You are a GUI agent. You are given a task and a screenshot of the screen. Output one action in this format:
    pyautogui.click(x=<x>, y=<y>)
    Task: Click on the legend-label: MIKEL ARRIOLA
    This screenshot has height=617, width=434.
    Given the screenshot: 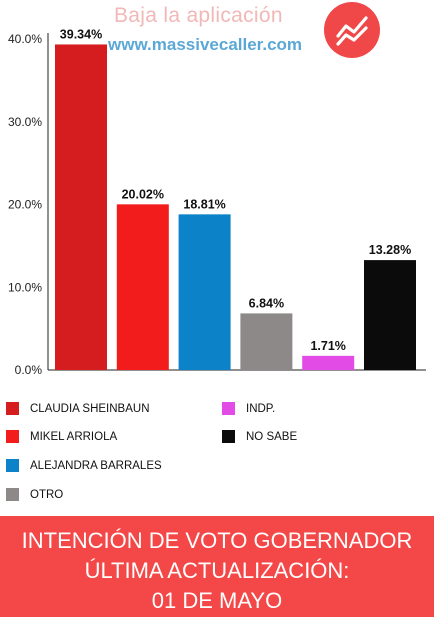 What is the action you would take?
    pyautogui.click(x=74, y=436)
    